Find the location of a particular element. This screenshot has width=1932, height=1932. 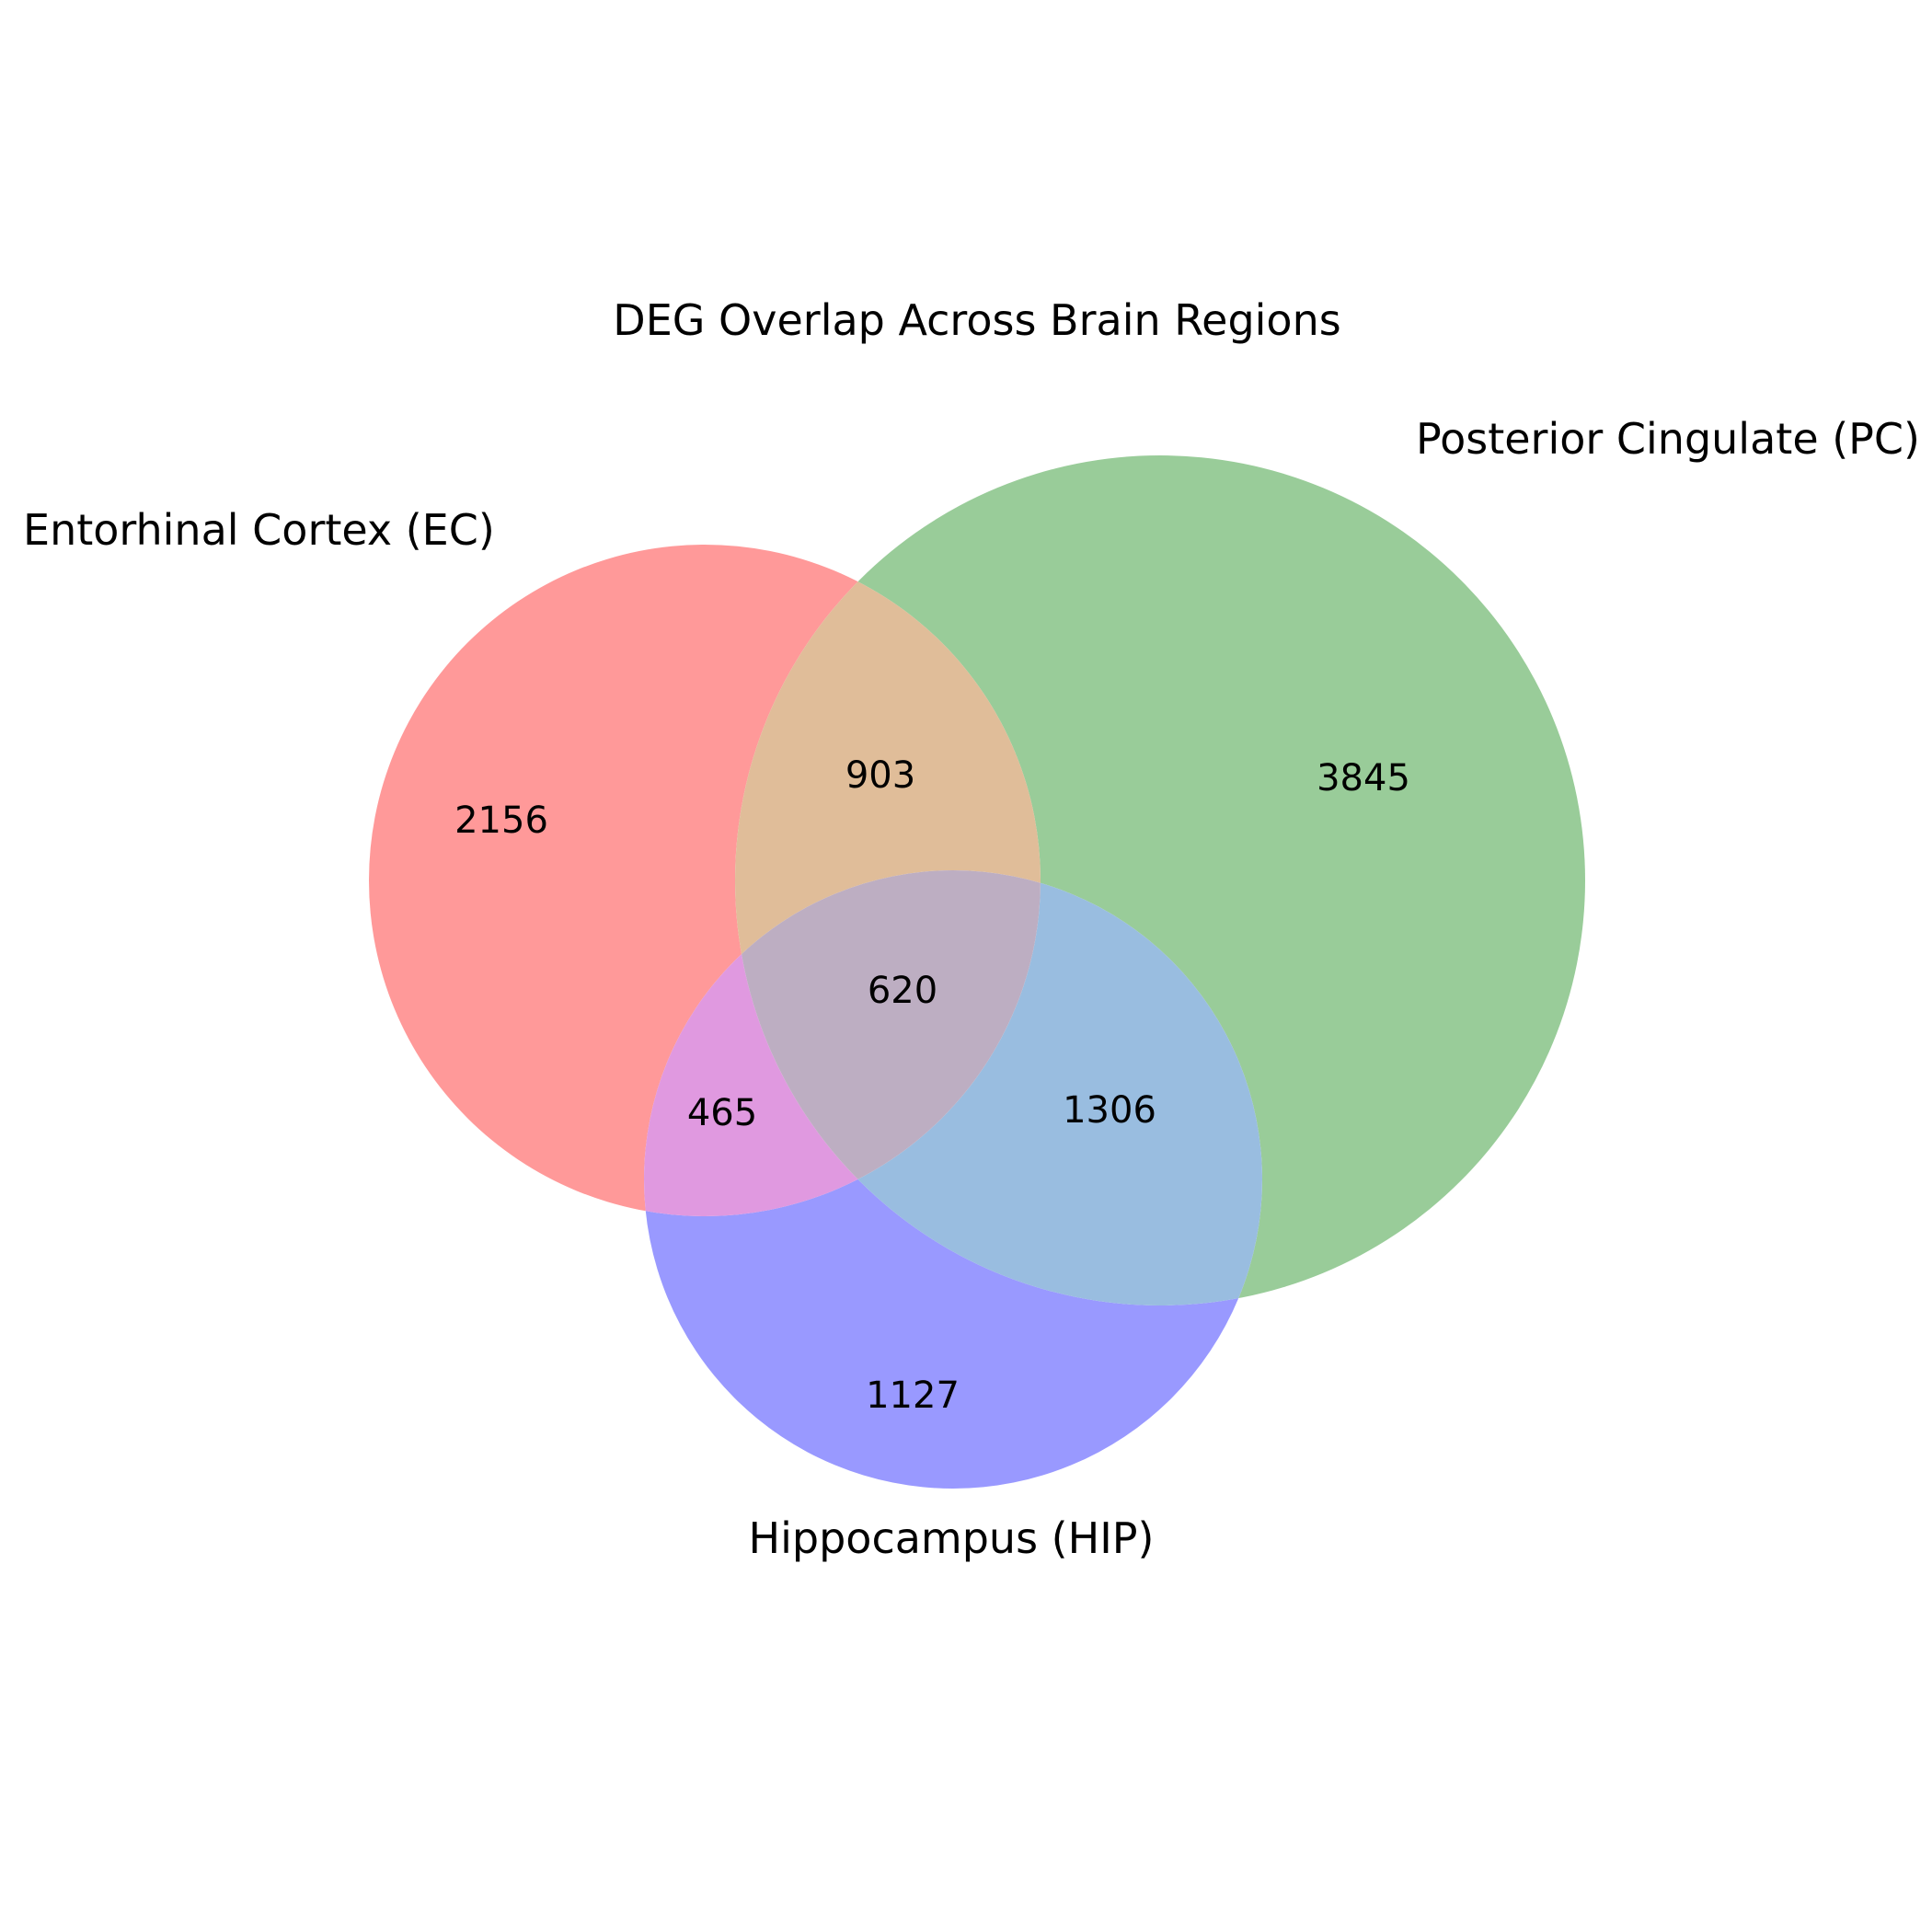

count-pc-only: 3845 is located at coordinates (1363, 778).